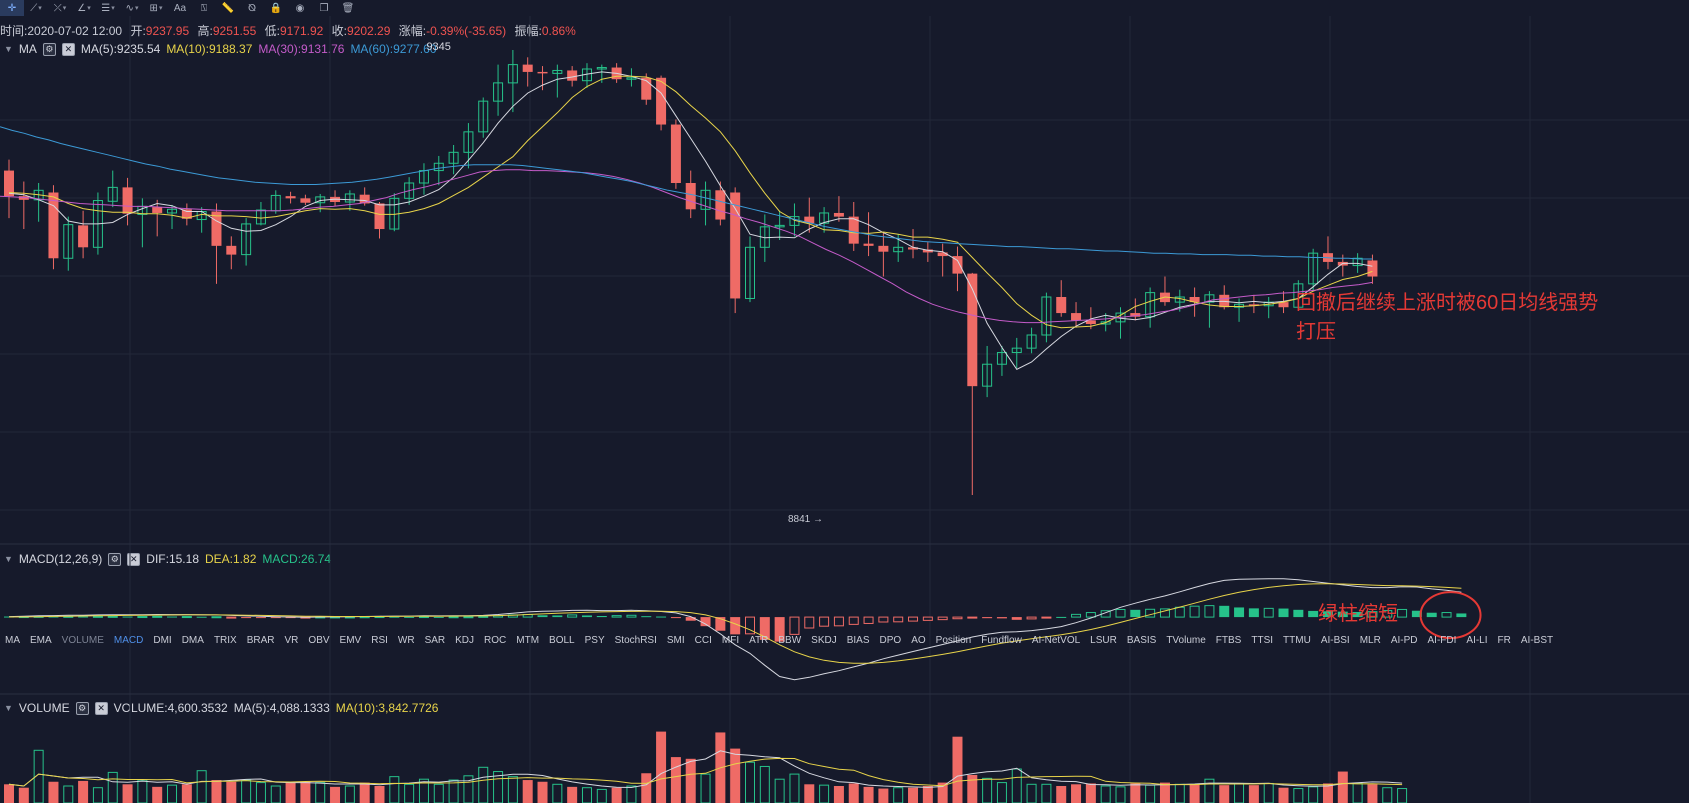  What do you see at coordinates (1504, 640) in the screenshot?
I see `indicator-tab-fr: FR` at bounding box center [1504, 640].